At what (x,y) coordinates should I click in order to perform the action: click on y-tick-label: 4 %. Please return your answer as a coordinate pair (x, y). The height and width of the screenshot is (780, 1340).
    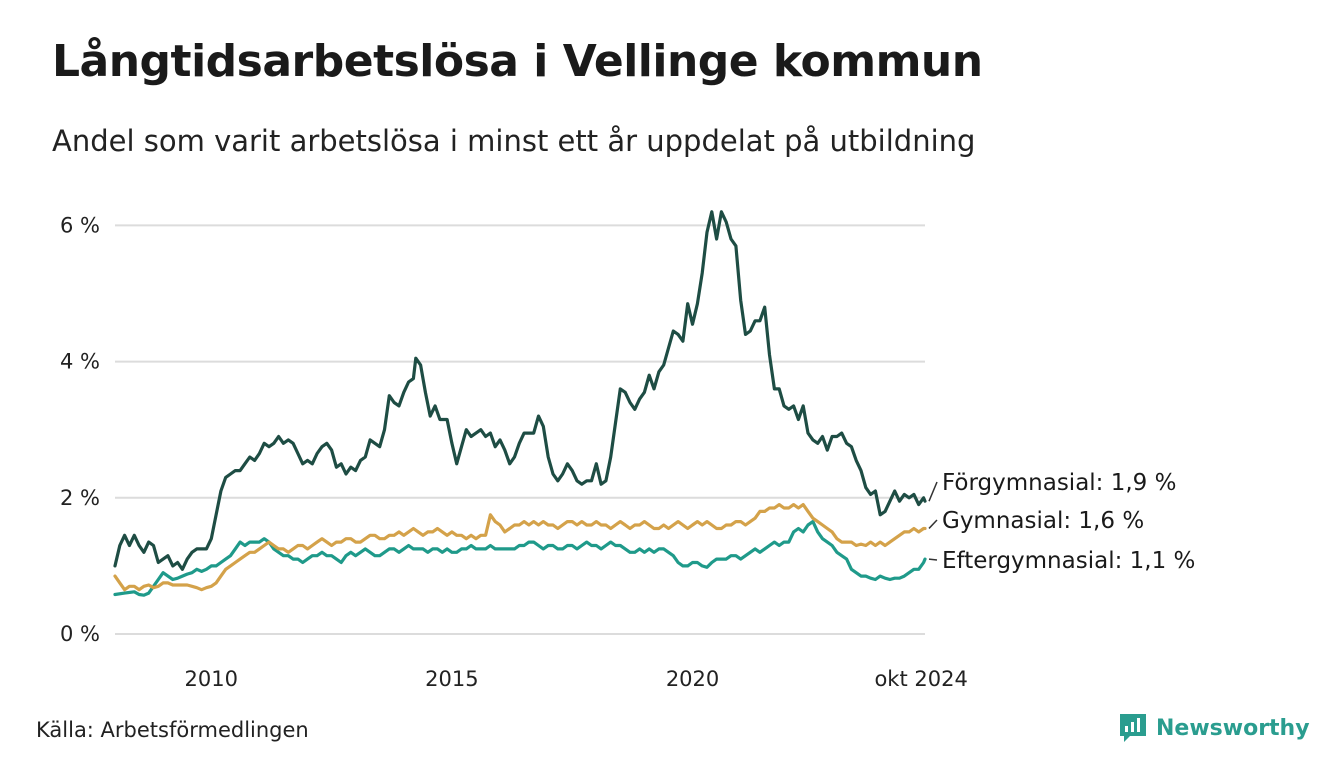
    Looking at the image, I should click on (80, 362).